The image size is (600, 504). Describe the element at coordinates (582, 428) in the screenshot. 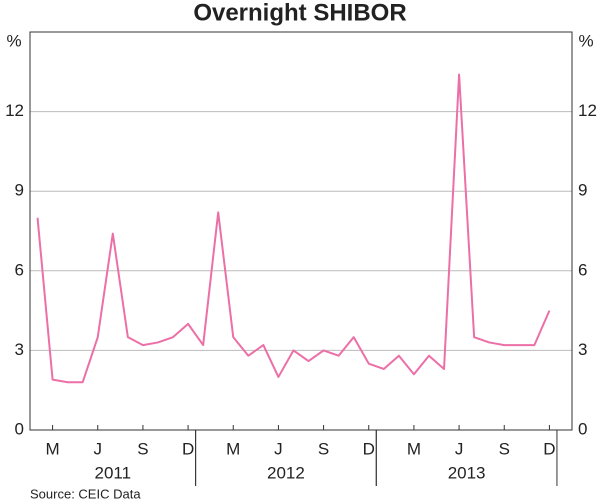

I see `y2-tick-label: 0` at that location.